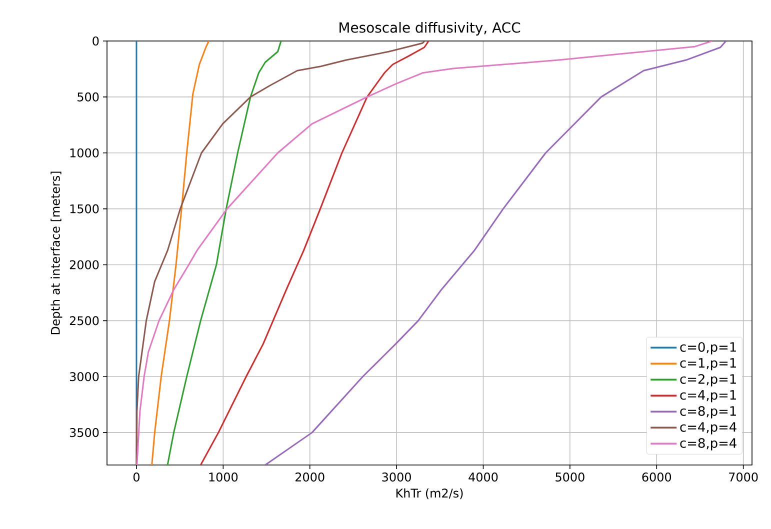 This screenshot has width=771, height=529. What do you see at coordinates (84, 377) in the screenshot?
I see `y-tick-label: 3000` at bounding box center [84, 377].